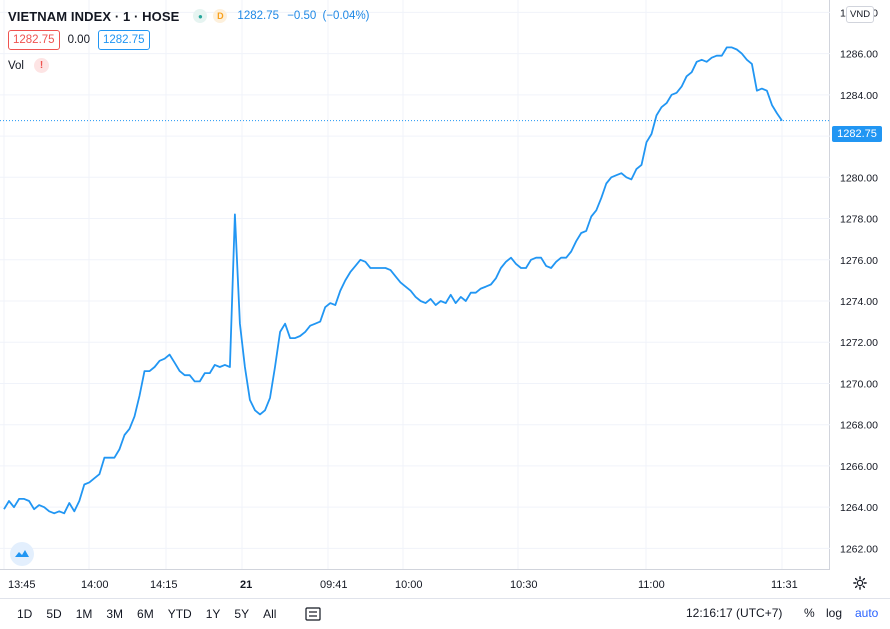 This screenshot has height=629, width=890. I want to click on range-button-1d: 1D, so click(25, 613).